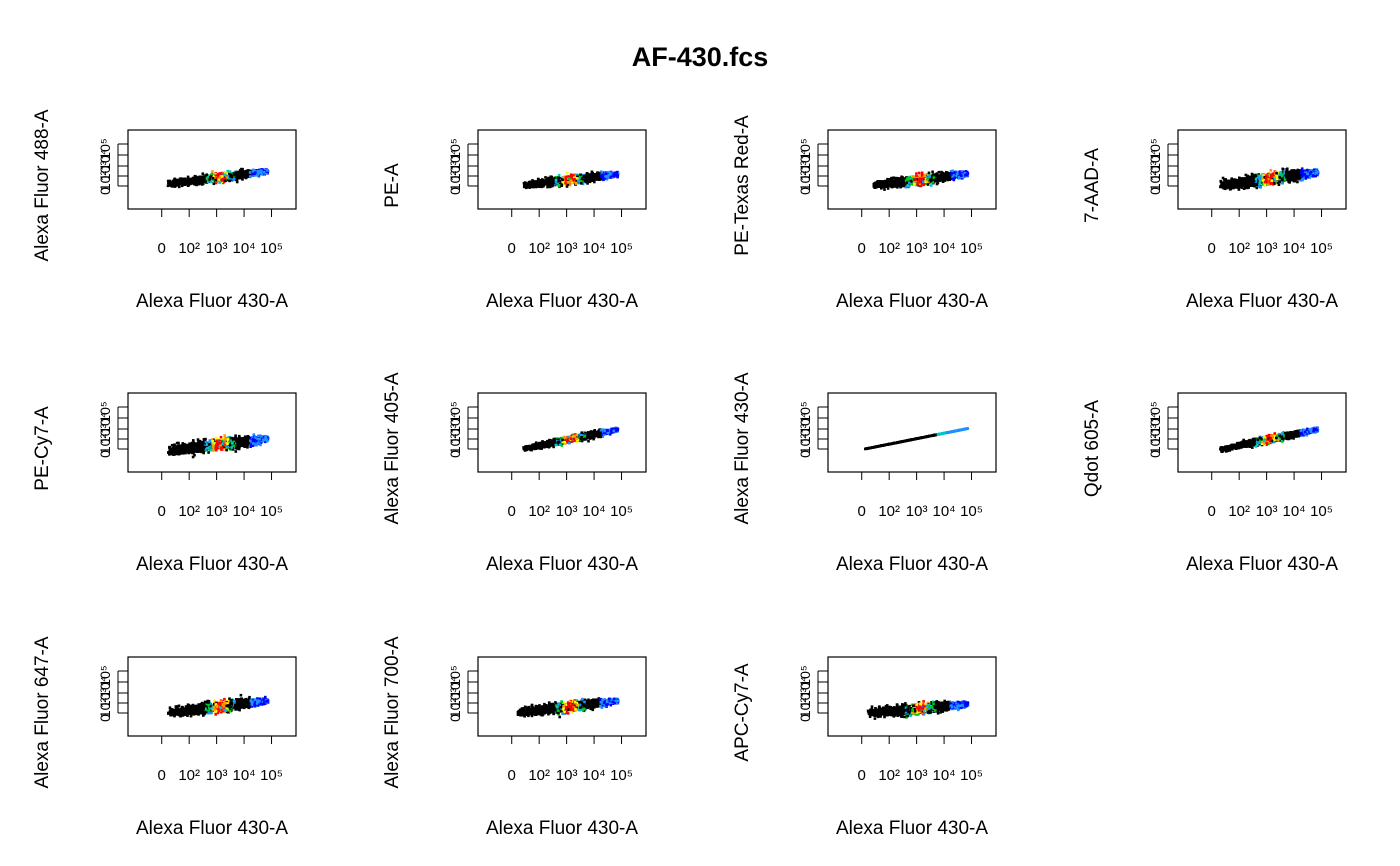 The width and height of the screenshot is (1400, 866). What do you see at coordinates (700, 57) in the screenshot?
I see `figure-title: AF-430.fcs` at bounding box center [700, 57].